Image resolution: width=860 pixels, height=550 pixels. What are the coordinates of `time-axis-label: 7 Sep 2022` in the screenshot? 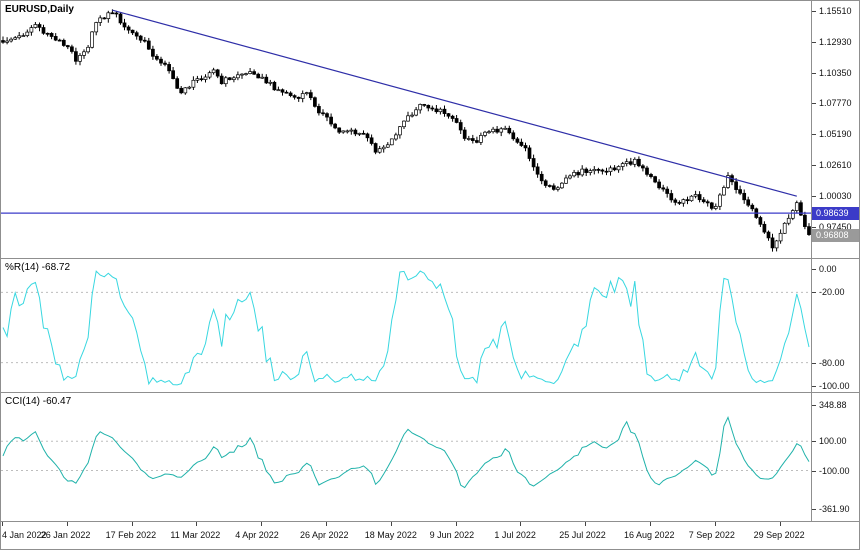 It's located at (711, 535).